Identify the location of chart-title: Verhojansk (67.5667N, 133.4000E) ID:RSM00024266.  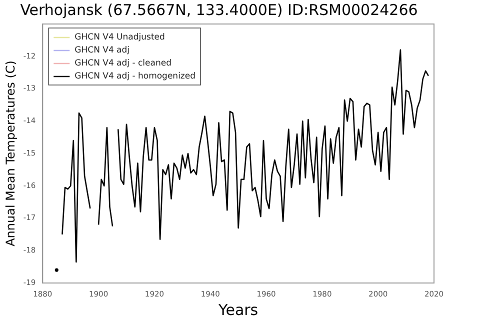
(219, 9).